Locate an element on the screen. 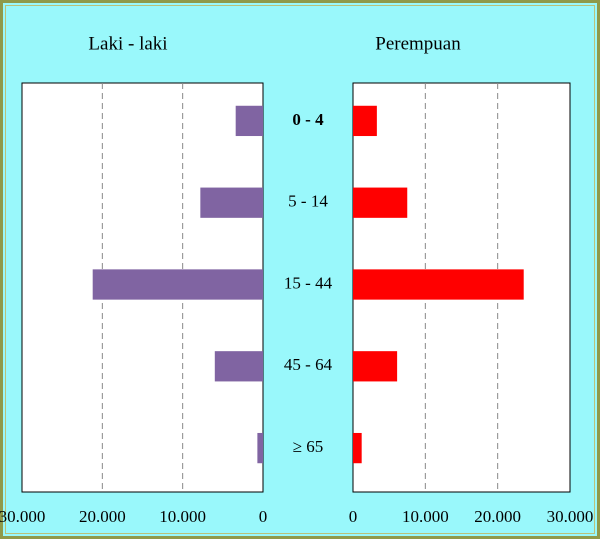 The height and width of the screenshot is (544, 600). category-label: ≥ 65 is located at coordinates (308, 446).